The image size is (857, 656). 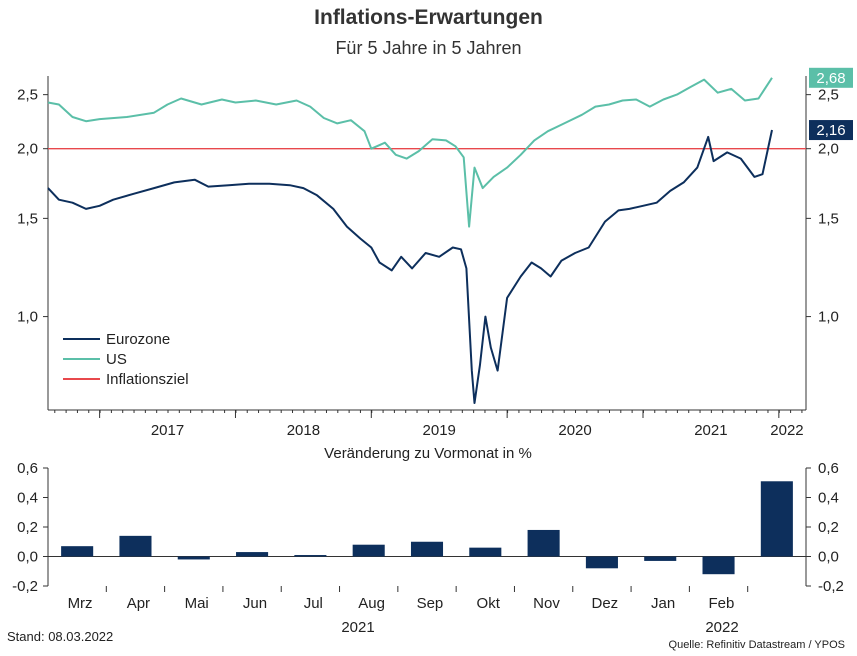 I want to click on x-tick-label: 2022, so click(x=786, y=430).